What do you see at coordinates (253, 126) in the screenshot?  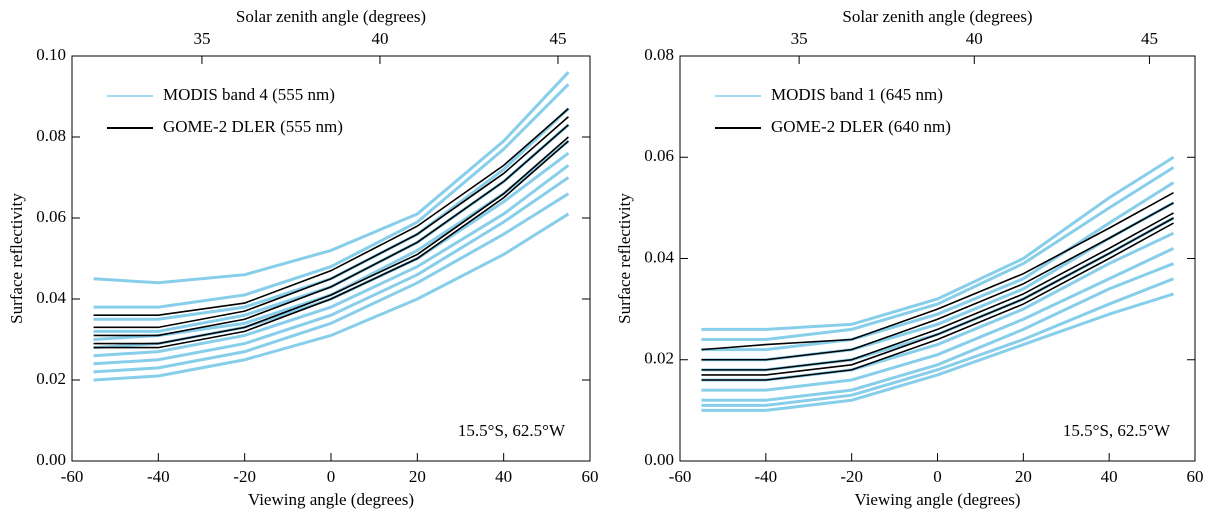 I see `legend-label: GOME-2 DLER (555 nm)` at bounding box center [253, 126].